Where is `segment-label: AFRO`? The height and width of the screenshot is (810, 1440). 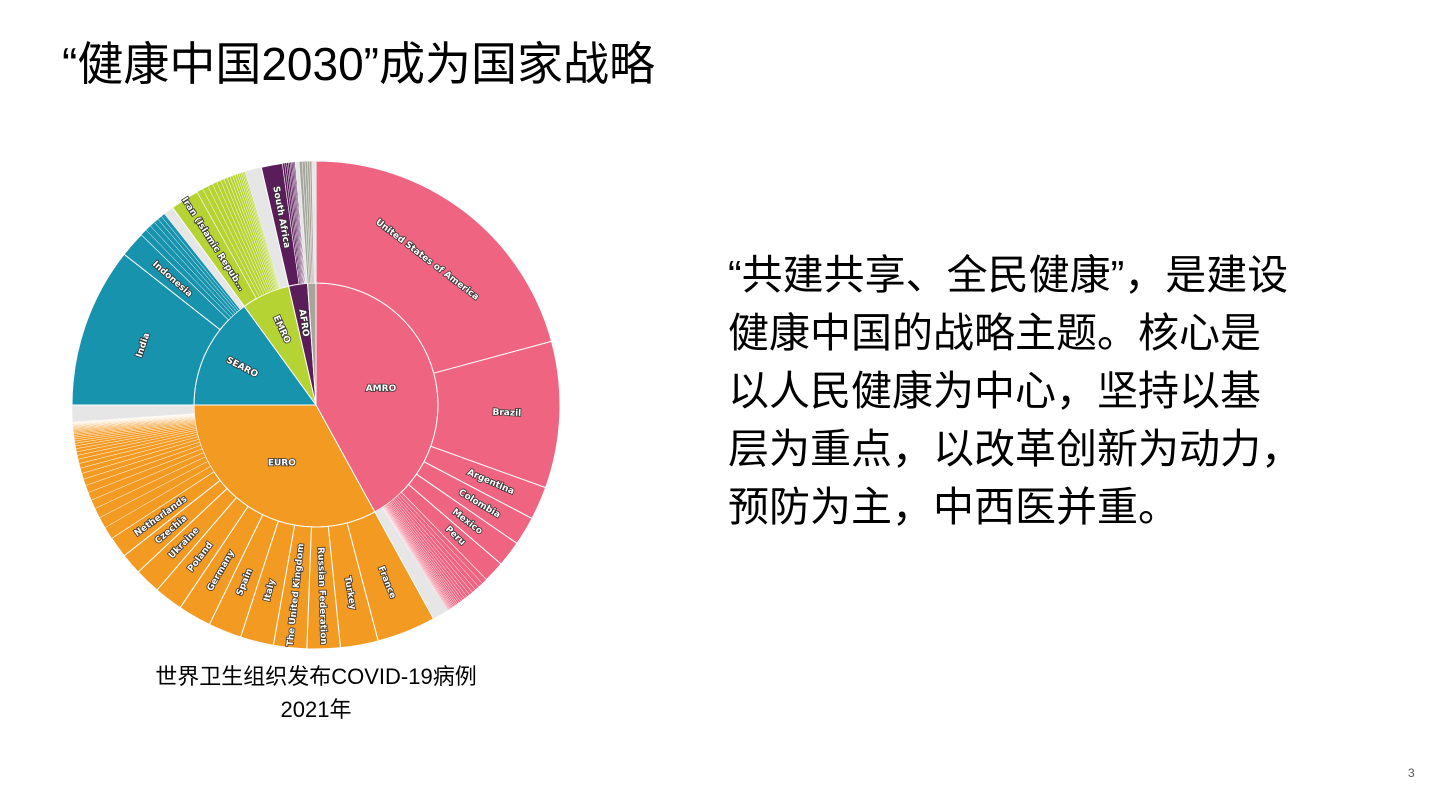 segment-label: AFRO is located at coordinates (303, 323).